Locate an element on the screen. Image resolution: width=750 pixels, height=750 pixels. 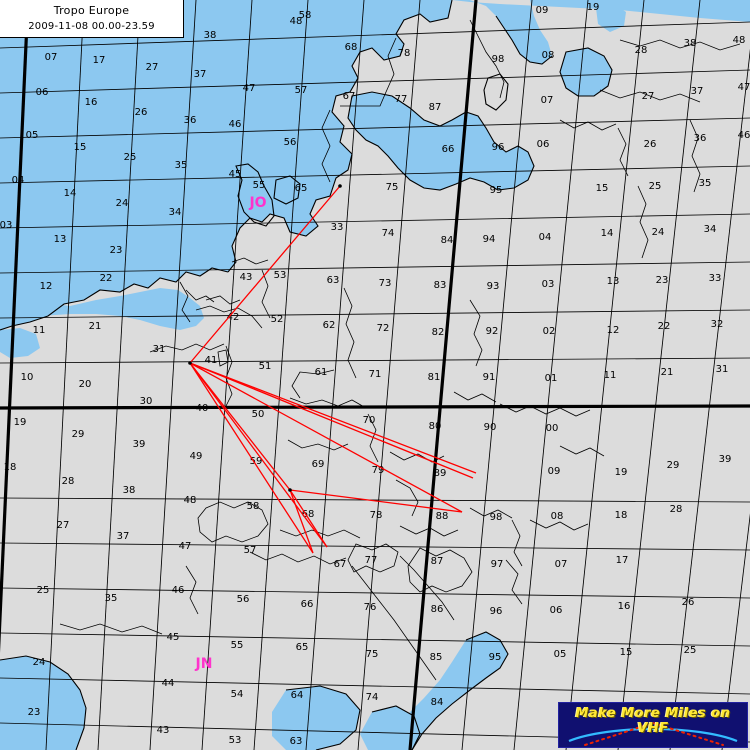
grid-square-label: 44 is located at coordinates (168, 683).